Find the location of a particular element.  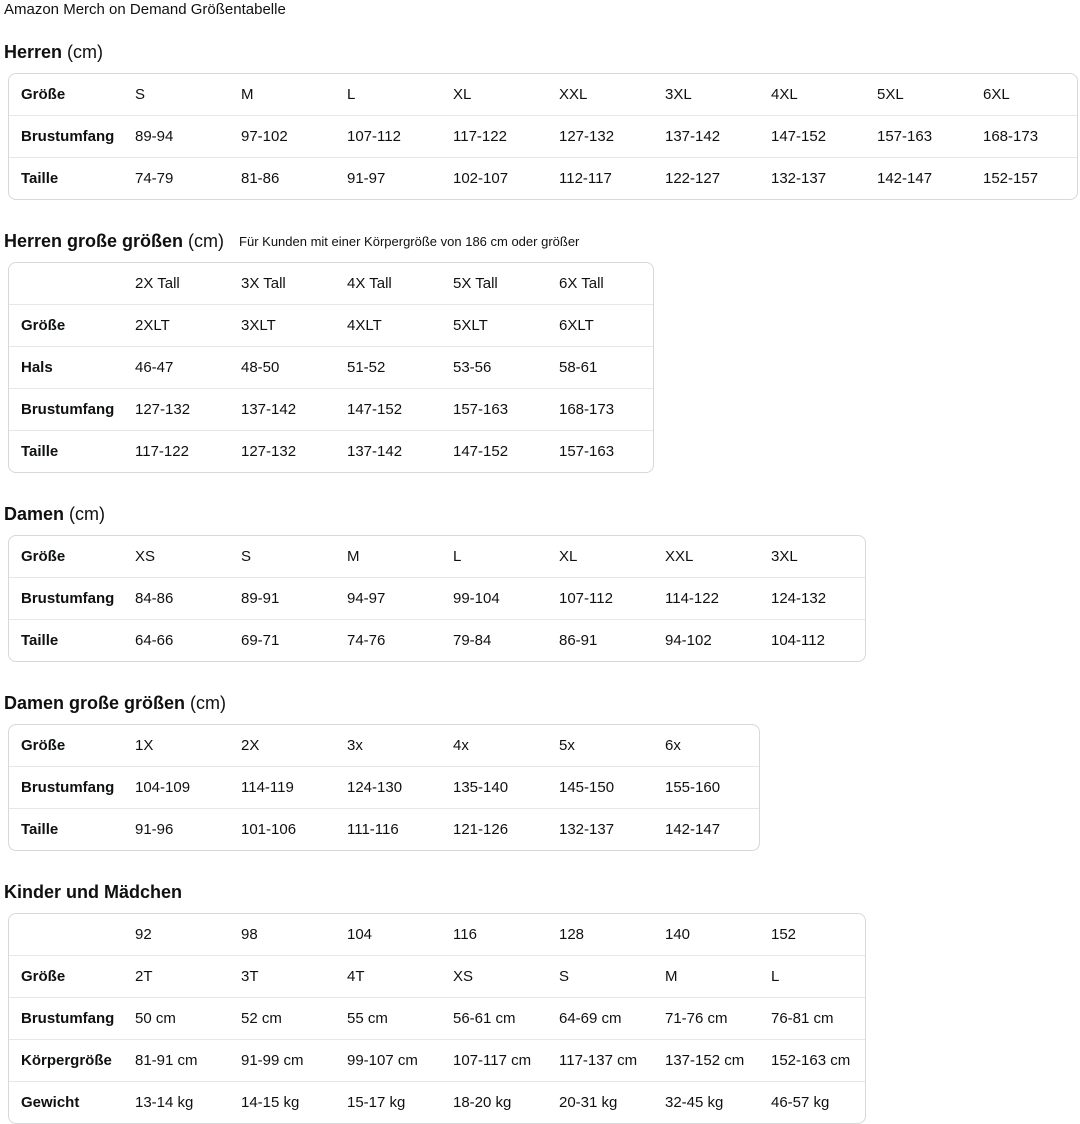

table-row: 92 98 104 116 128 140 152 is located at coordinates (437, 934).